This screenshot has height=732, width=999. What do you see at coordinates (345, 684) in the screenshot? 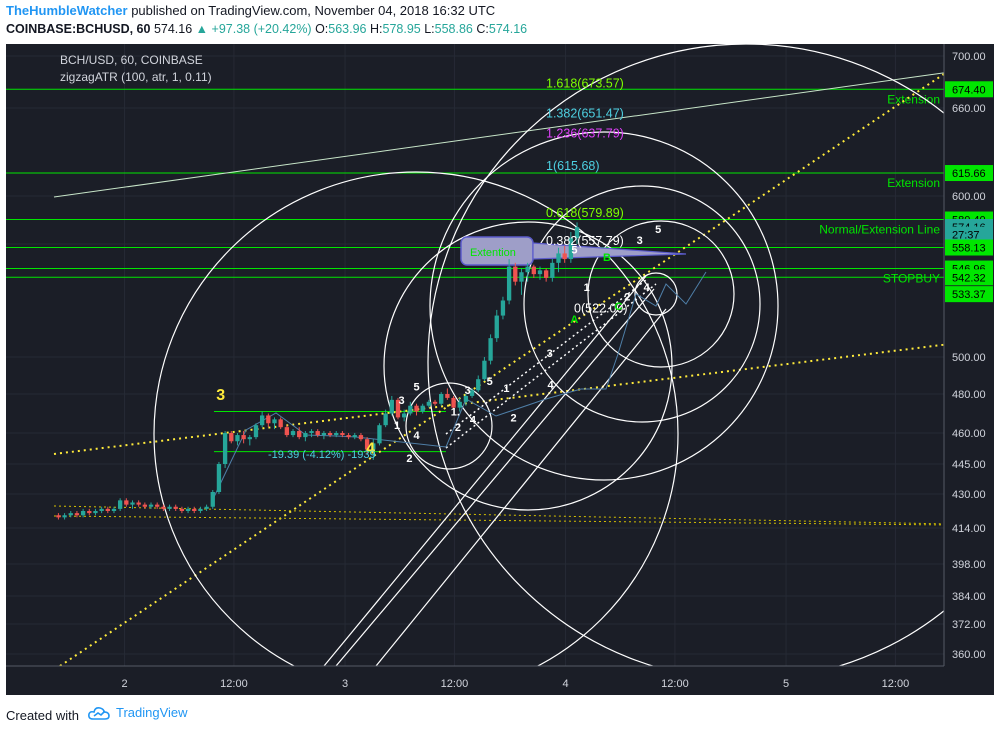
I see `time-axis-label: 3` at bounding box center [345, 684].